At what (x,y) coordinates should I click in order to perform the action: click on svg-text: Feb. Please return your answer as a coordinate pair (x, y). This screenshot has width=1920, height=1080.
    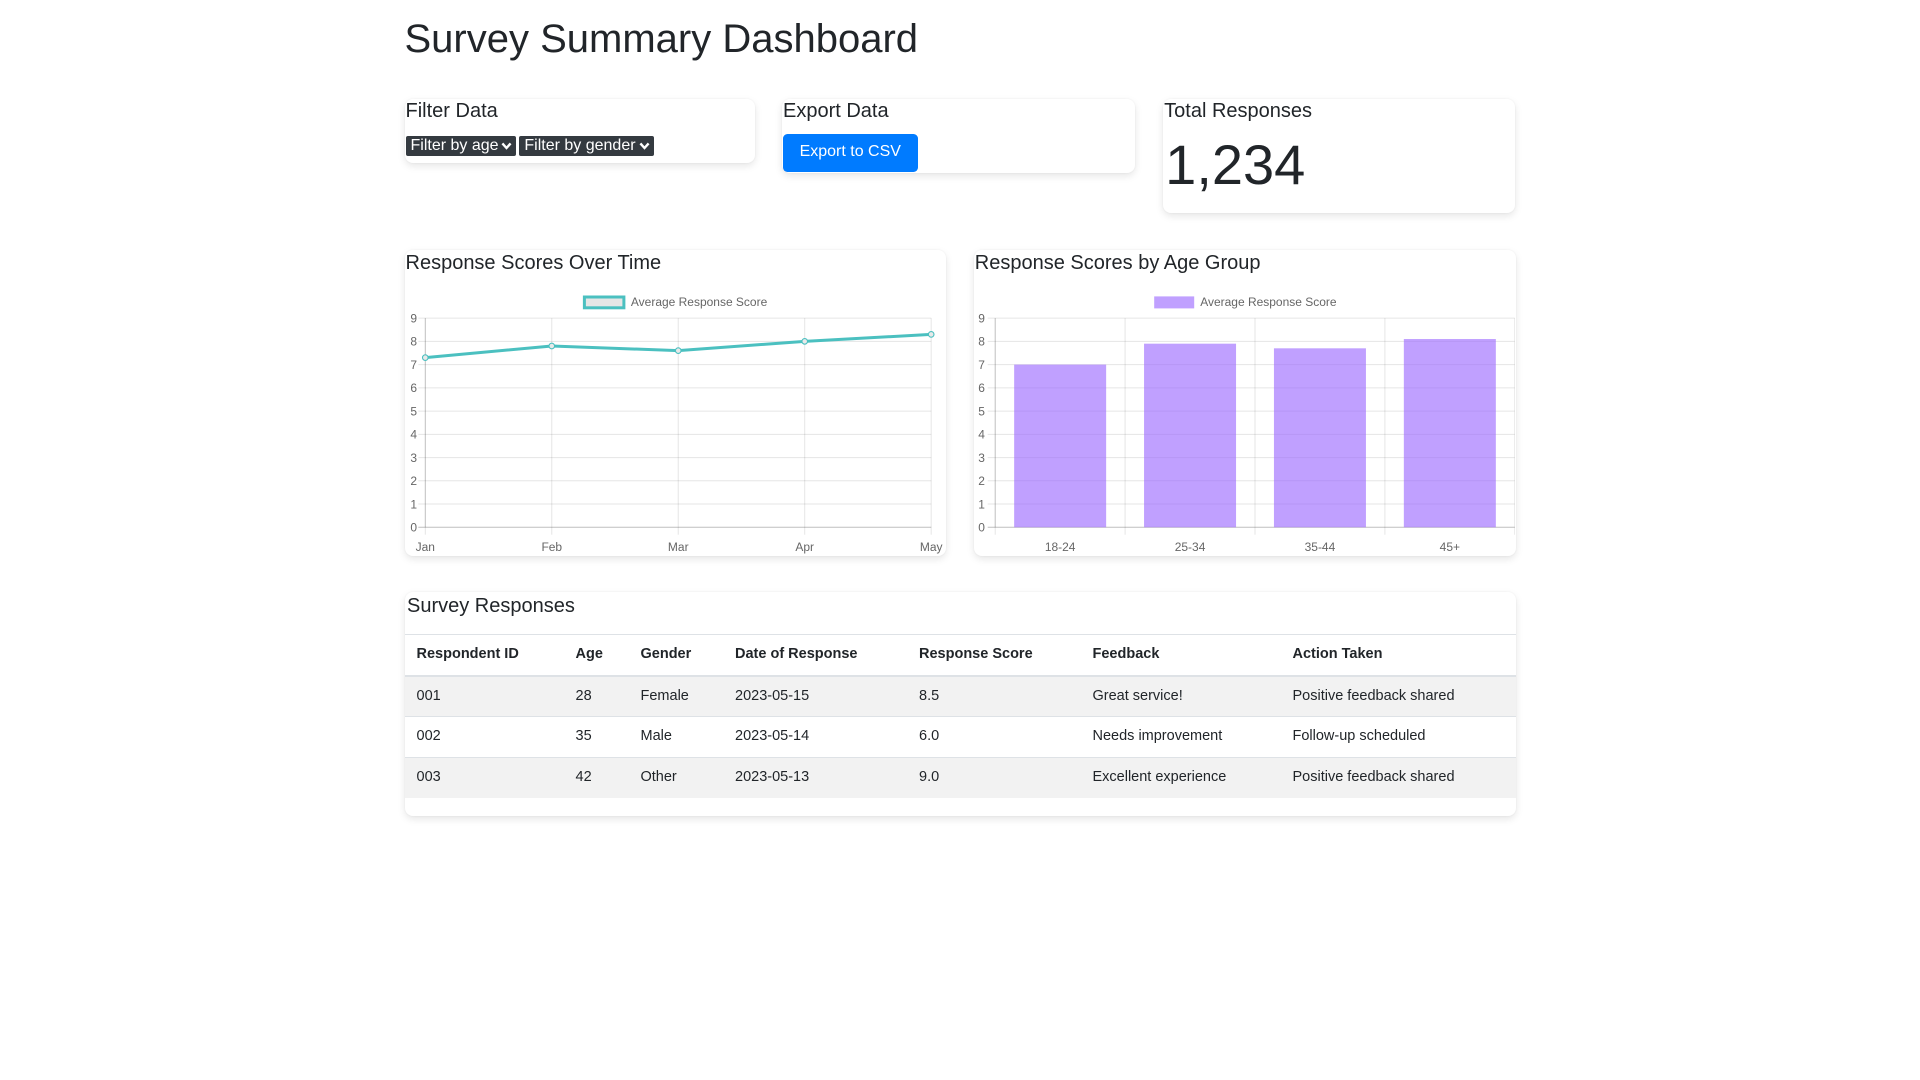
    Looking at the image, I should click on (551, 547).